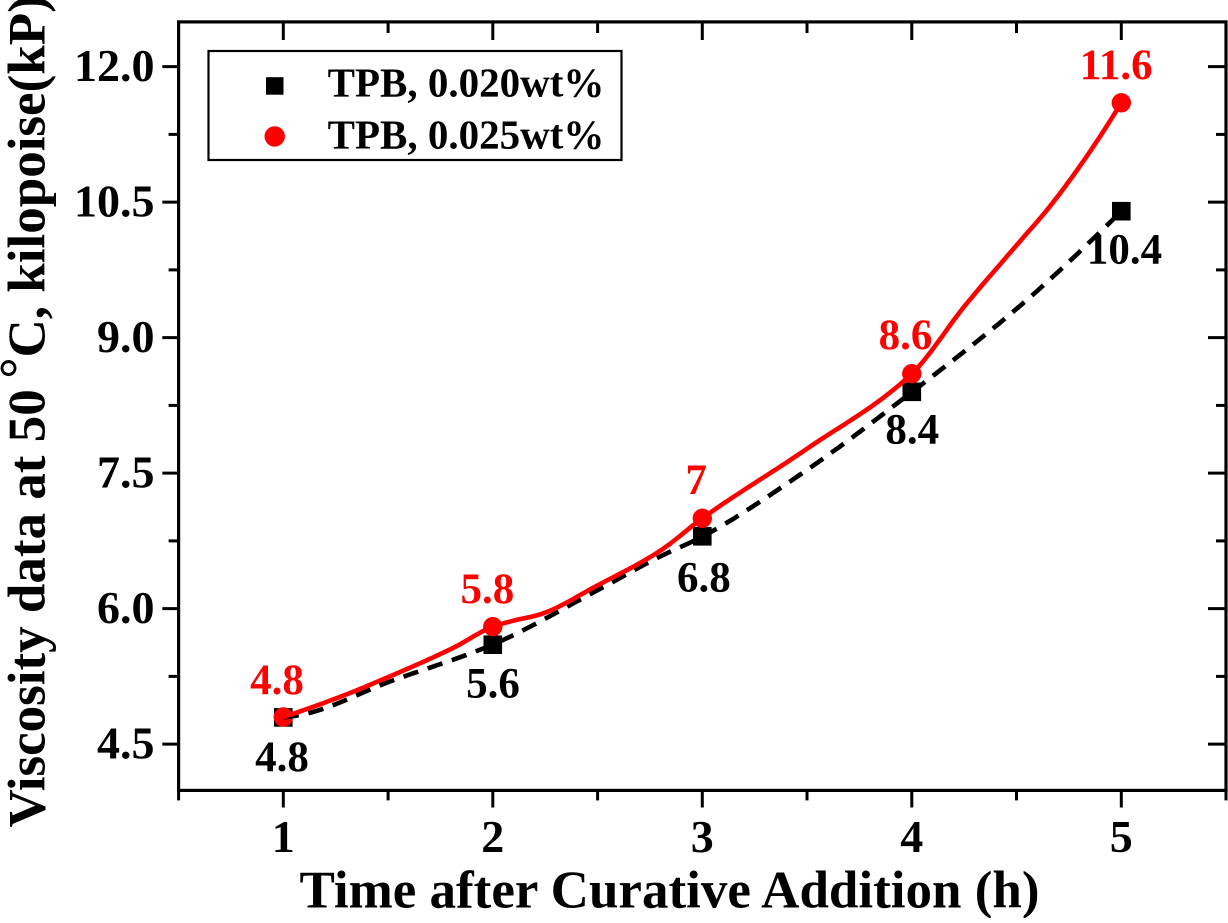  What do you see at coordinates (466, 135) in the screenshot?
I see `svg-text: TPB, 0.025wt%` at bounding box center [466, 135].